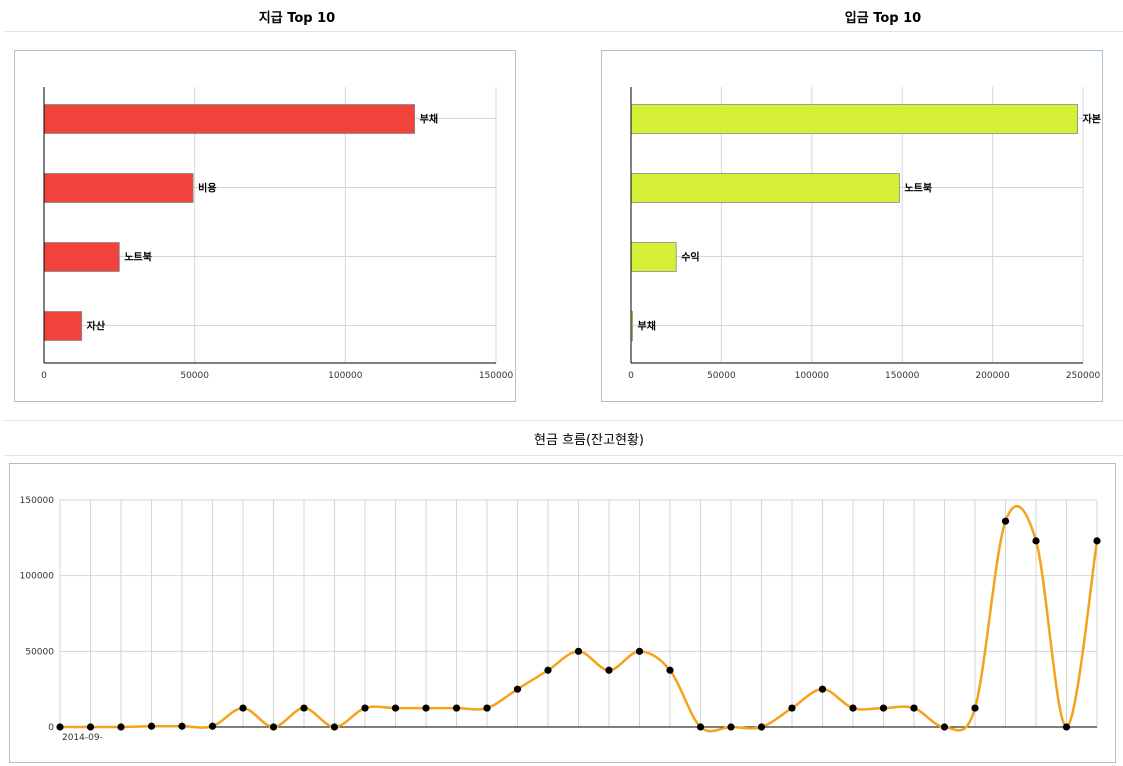 This screenshot has width=1123, height=766. What do you see at coordinates (37, 501) in the screenshot?
I see `cash-y-tick-label: 150000` at bounding box center [37, 501].